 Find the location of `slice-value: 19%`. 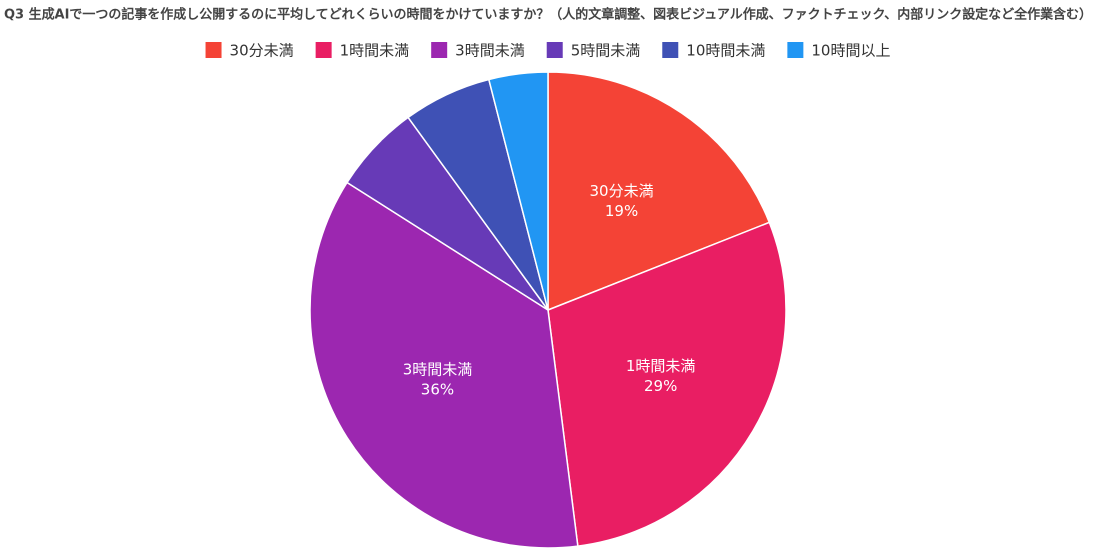

slice-value: 19% is located at coordinates (621, 211).